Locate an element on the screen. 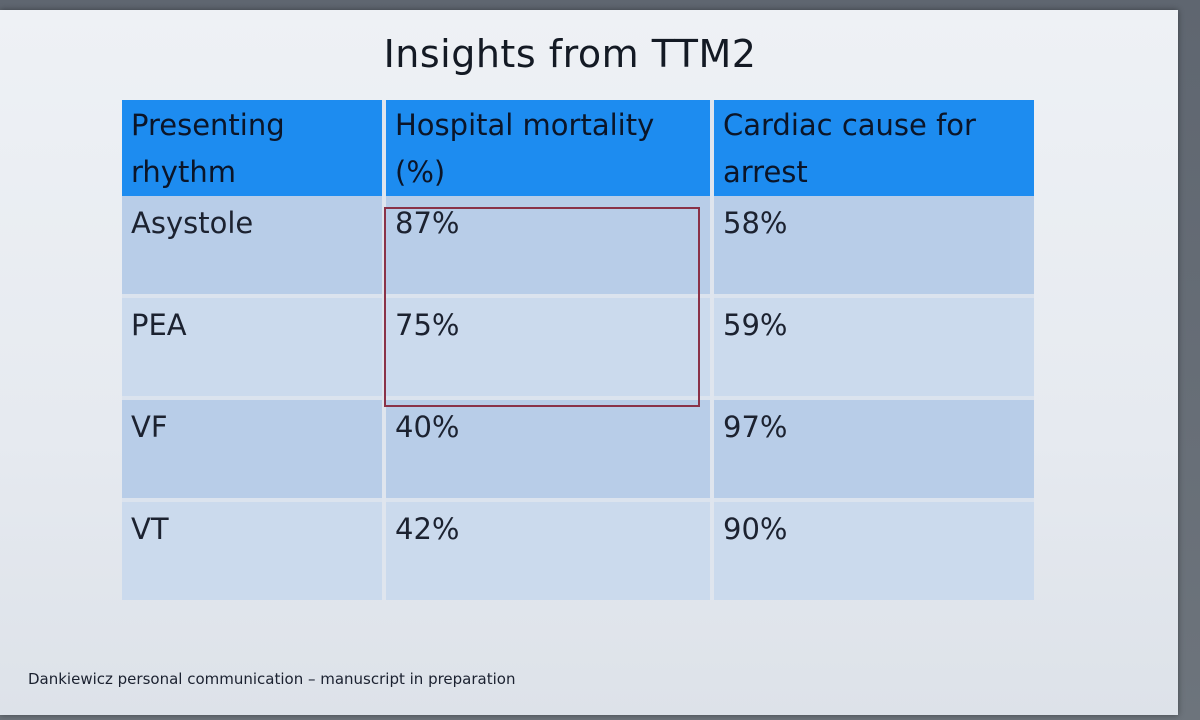  cell-mortality: 42% is located at coordinates (549, 549).